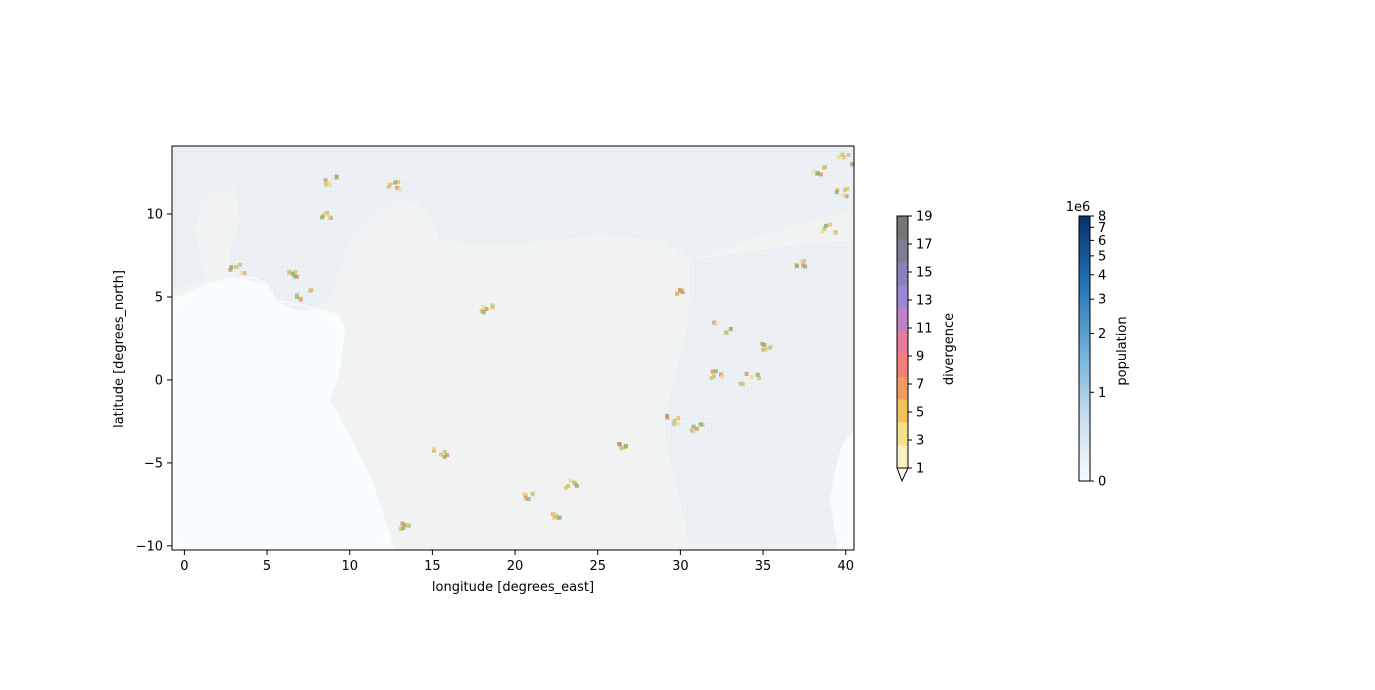 This screenshot has width=1375, height=690. Describe the element at coordinates (149, 546) in the screenshot. I see `y-tick-label: −10` at that location.